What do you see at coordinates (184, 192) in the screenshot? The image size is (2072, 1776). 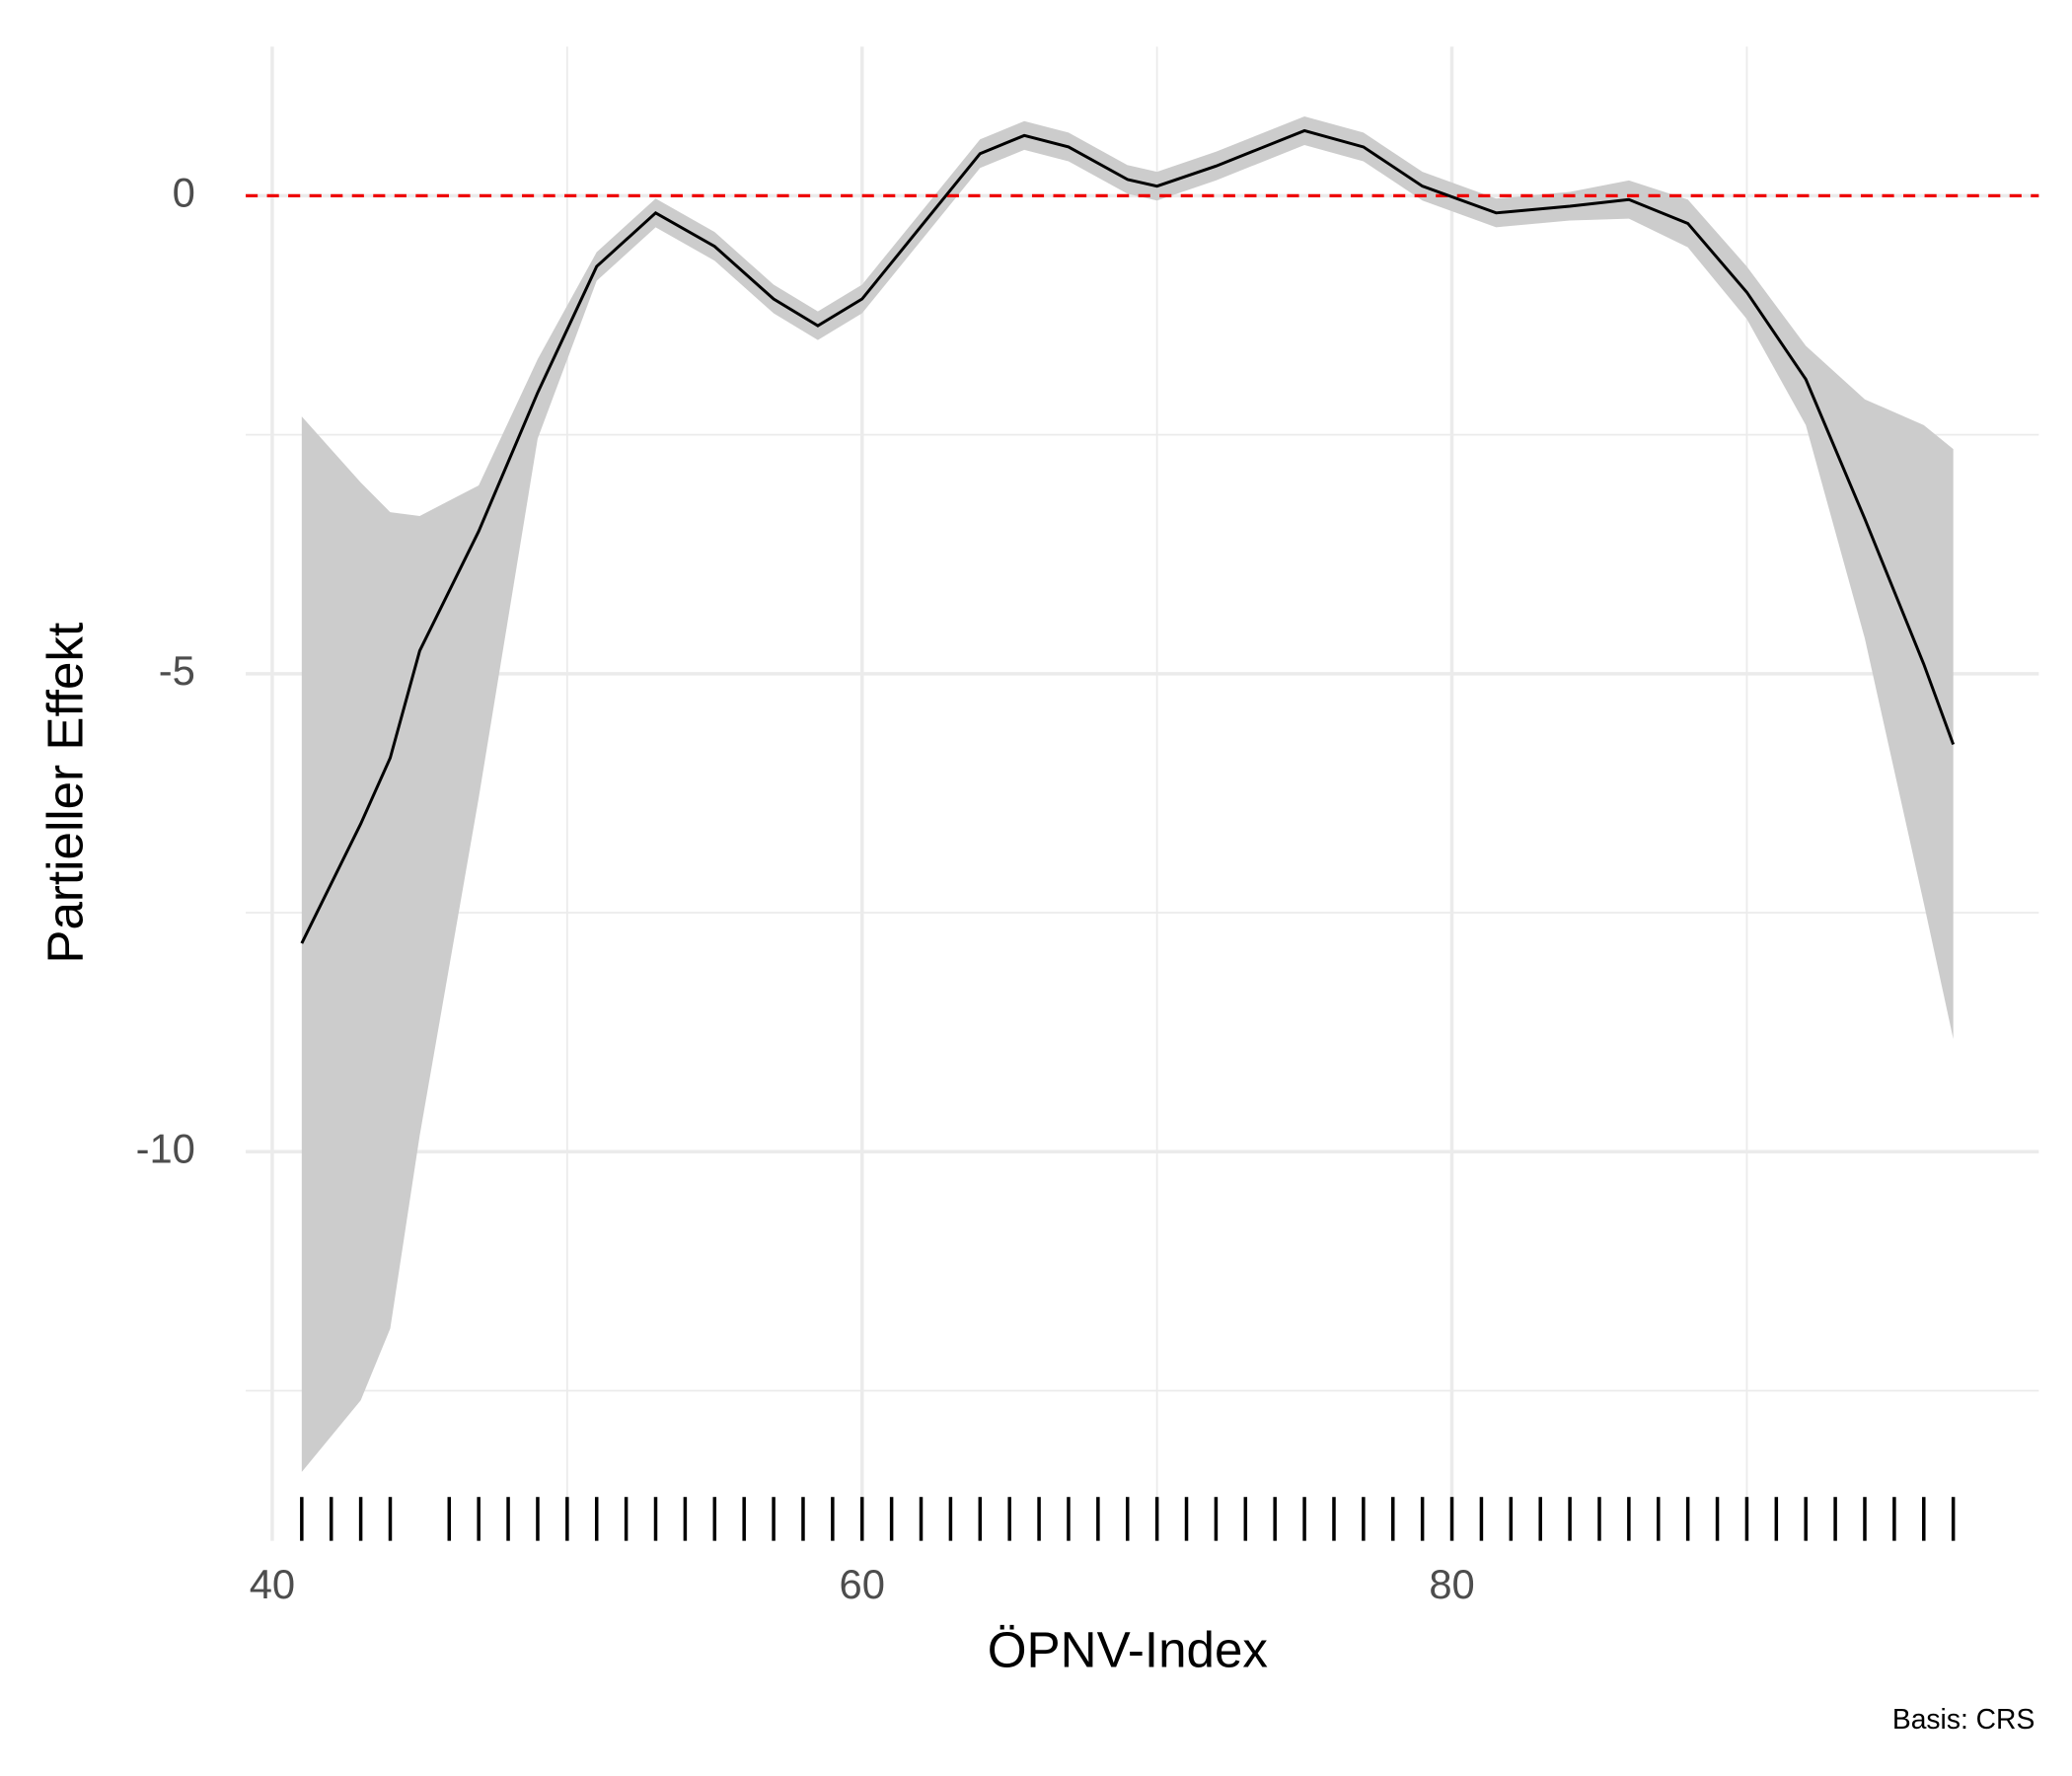 I see `y-tick-label: 0` at bounding box center [184, 192].